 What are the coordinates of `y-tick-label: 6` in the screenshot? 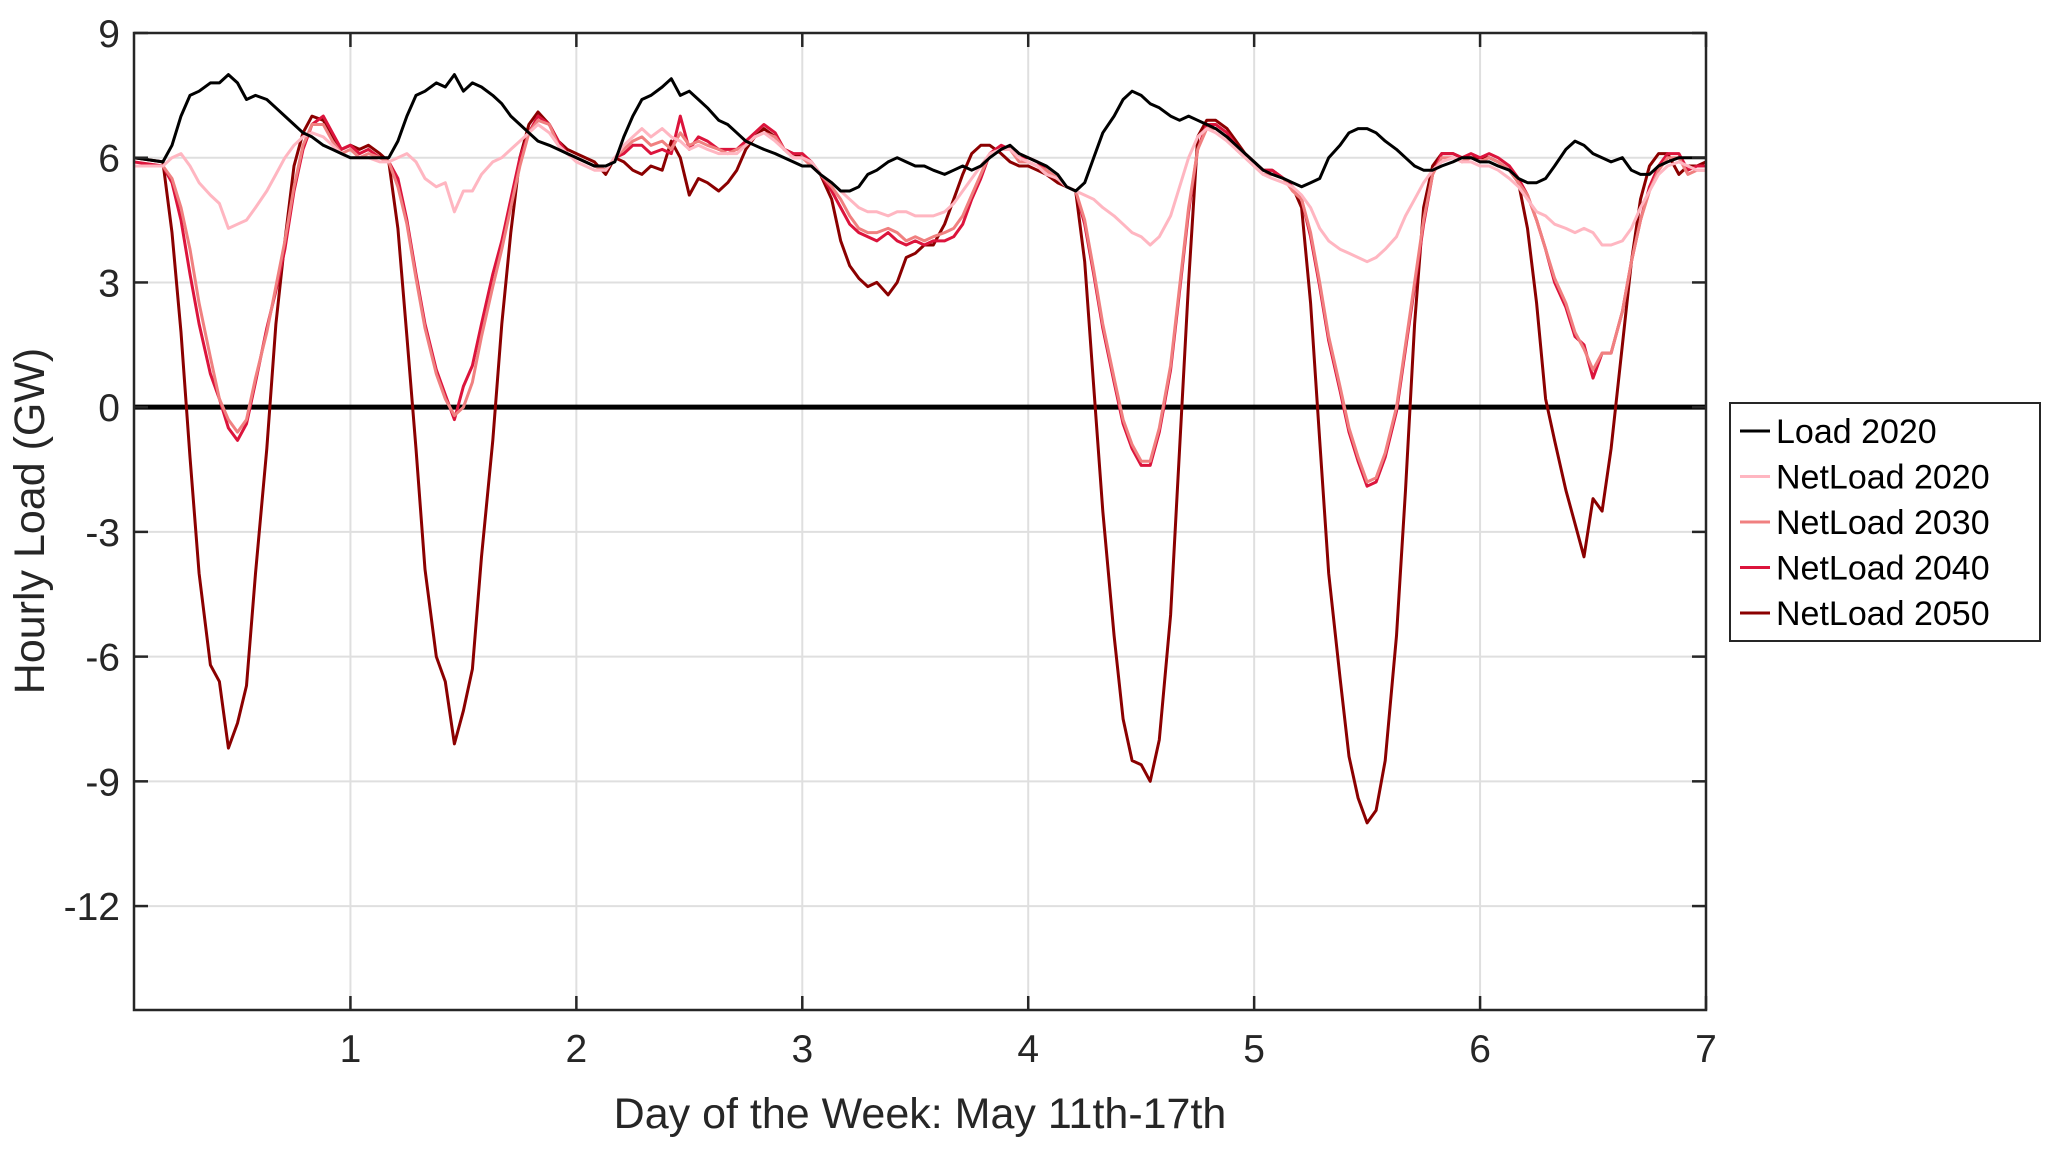 It's located at (109, 159).